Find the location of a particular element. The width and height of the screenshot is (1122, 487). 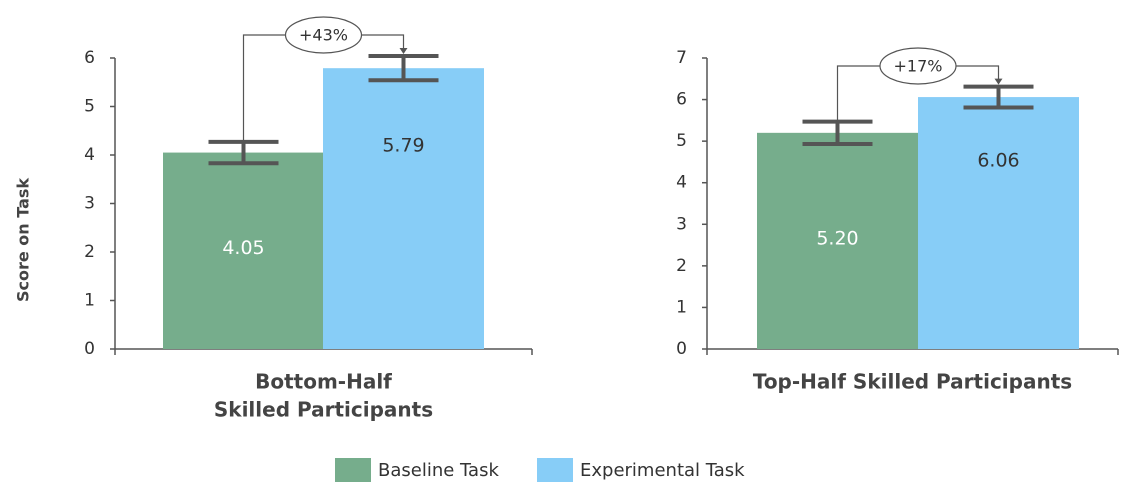

value-label: 4.05 is located at coordinates (243, 248).